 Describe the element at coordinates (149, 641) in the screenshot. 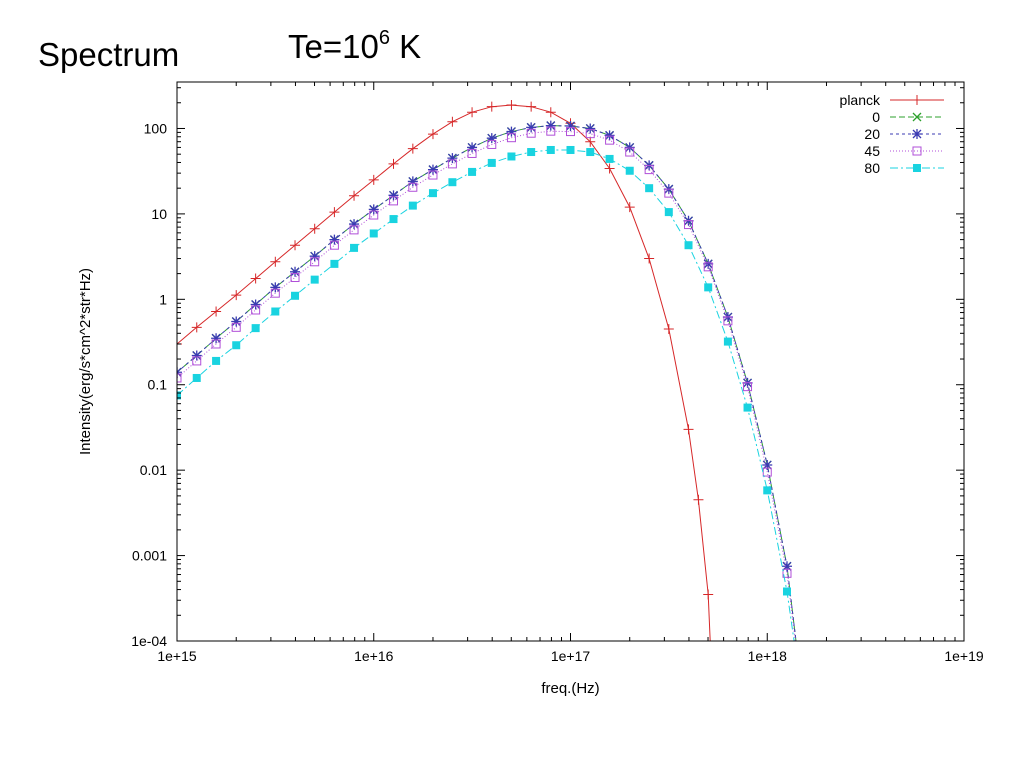

I see `y-tick-label: 1e-04` at that location.